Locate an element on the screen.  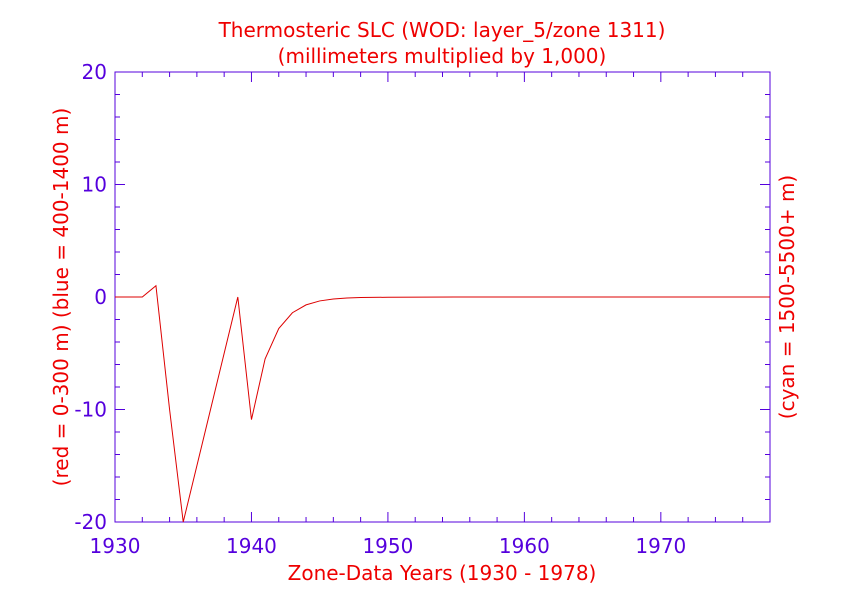
x-tick-label: 1940 is located at coordinates (251, 546).